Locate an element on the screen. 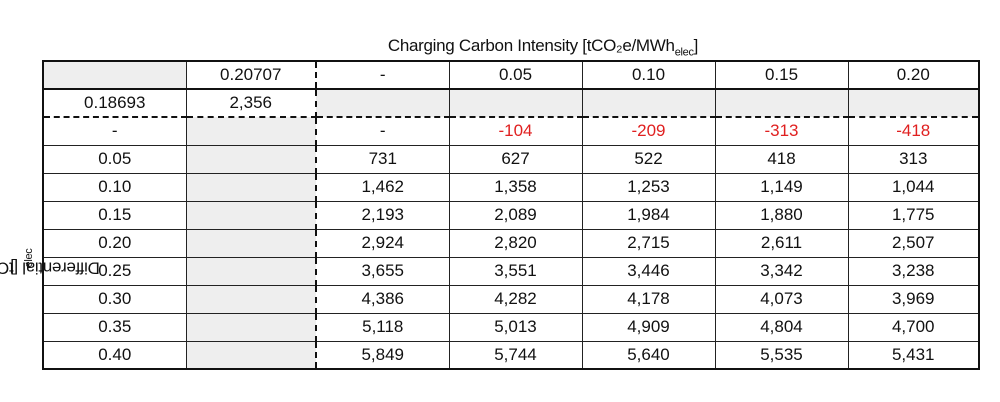 The image size is (1000, 402). table-row: 0.30 4,386 4,282 4,178 4,073 3,969 is located at coordinates (511, 299).